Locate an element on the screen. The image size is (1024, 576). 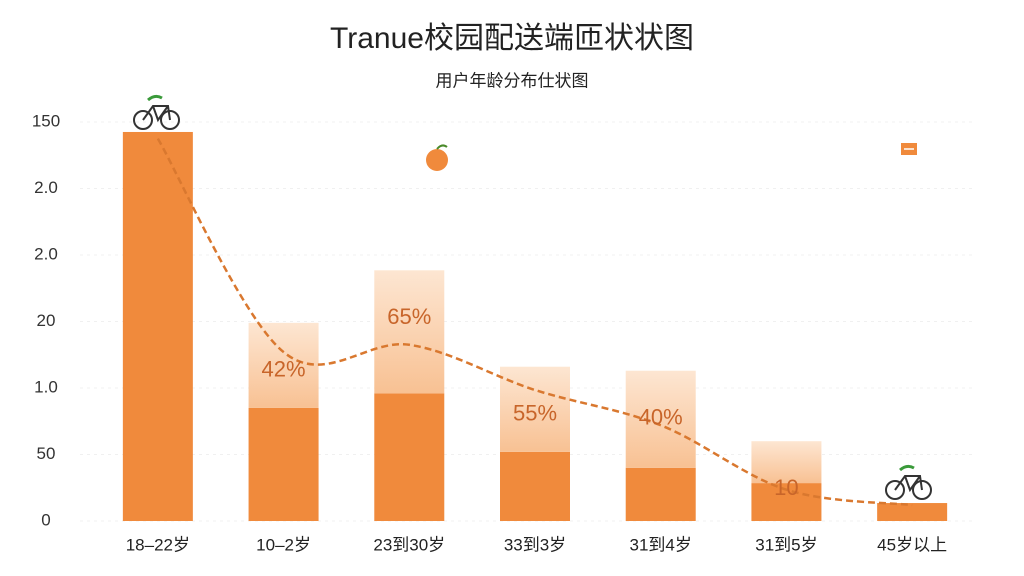
y-tick-label: 20 is located at coordinates (46, 320).